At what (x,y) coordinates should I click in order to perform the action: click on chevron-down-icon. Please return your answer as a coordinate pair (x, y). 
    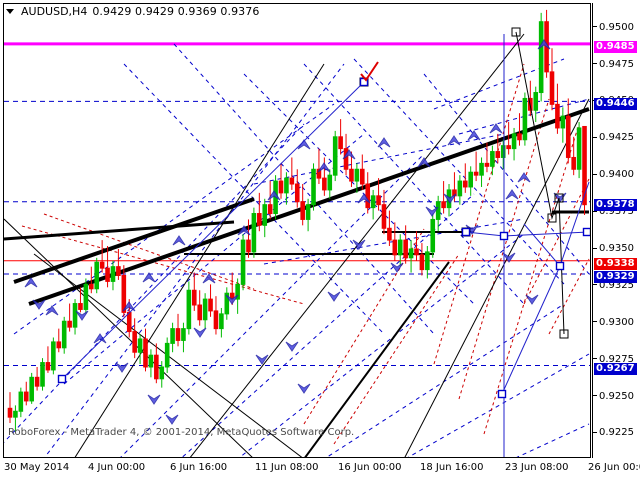
    Looking at the image, I should click on (10, 11).